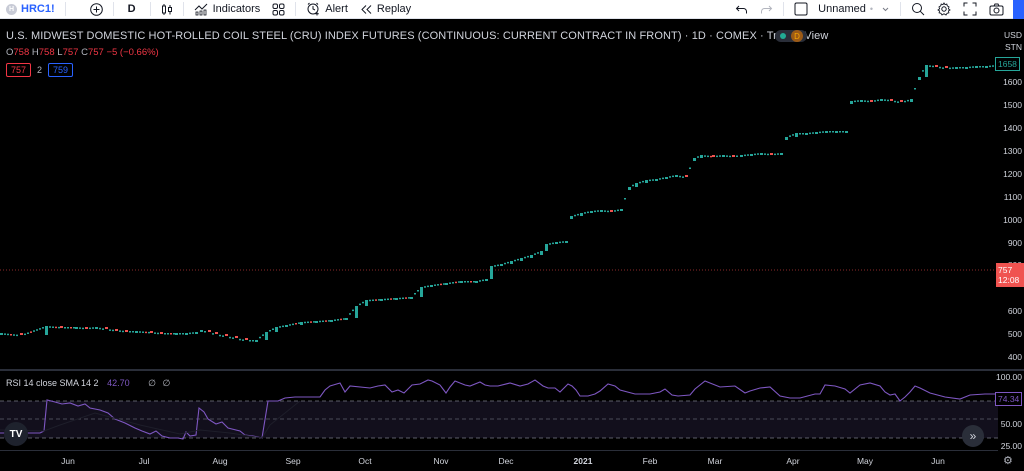 This screenshot has height=471, width=1024. Describe the element at coordinates (1013, 35) in the screenshot. I see `currency-selector: USD` at that location.